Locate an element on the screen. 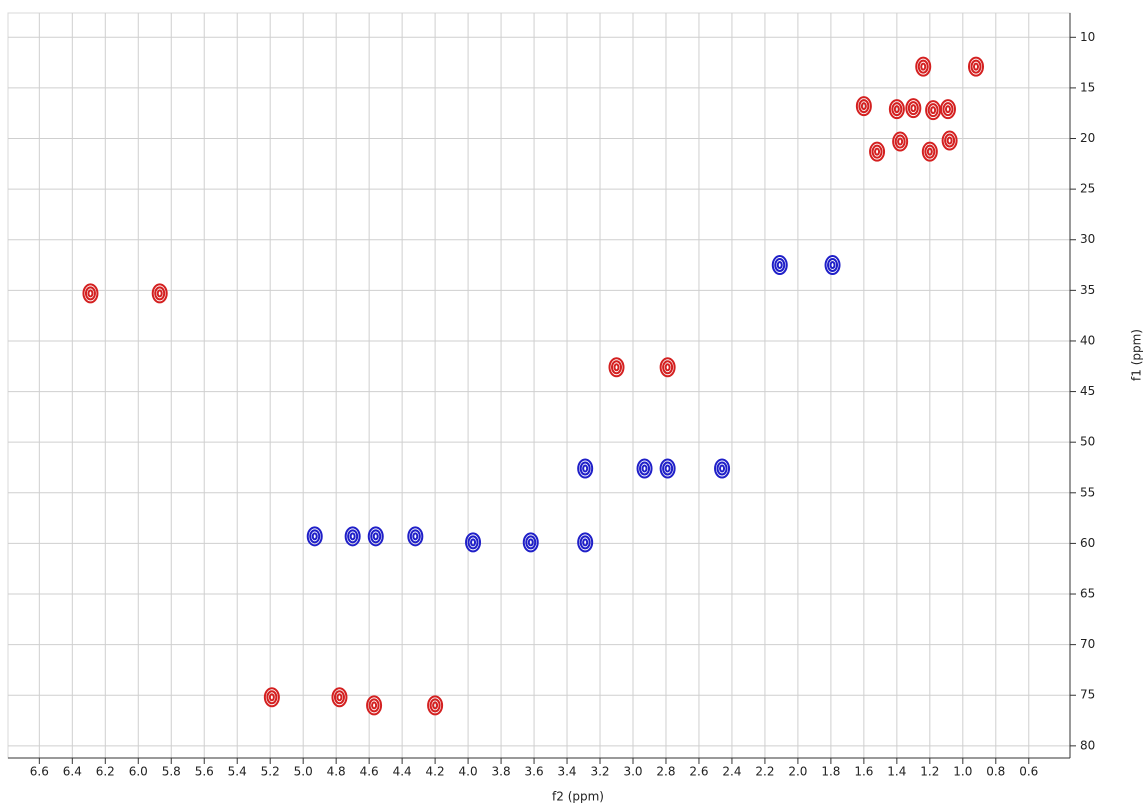  x-tick-label: 3.4 is located at coordinates (566, 772).